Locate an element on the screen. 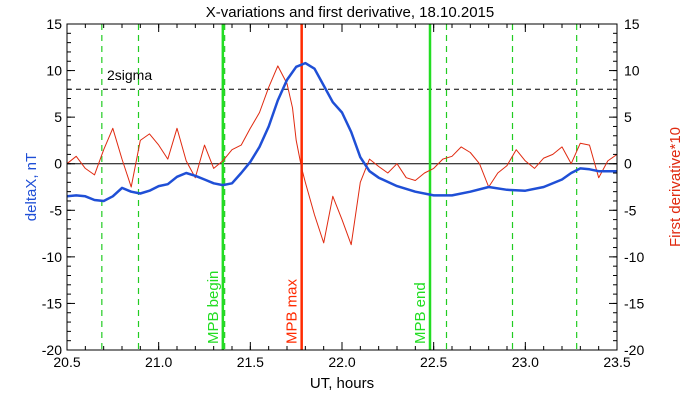 The width and height of the screenshot is (700, 400). y-tick-label-left: -15 is located at coordinates (52, 303).